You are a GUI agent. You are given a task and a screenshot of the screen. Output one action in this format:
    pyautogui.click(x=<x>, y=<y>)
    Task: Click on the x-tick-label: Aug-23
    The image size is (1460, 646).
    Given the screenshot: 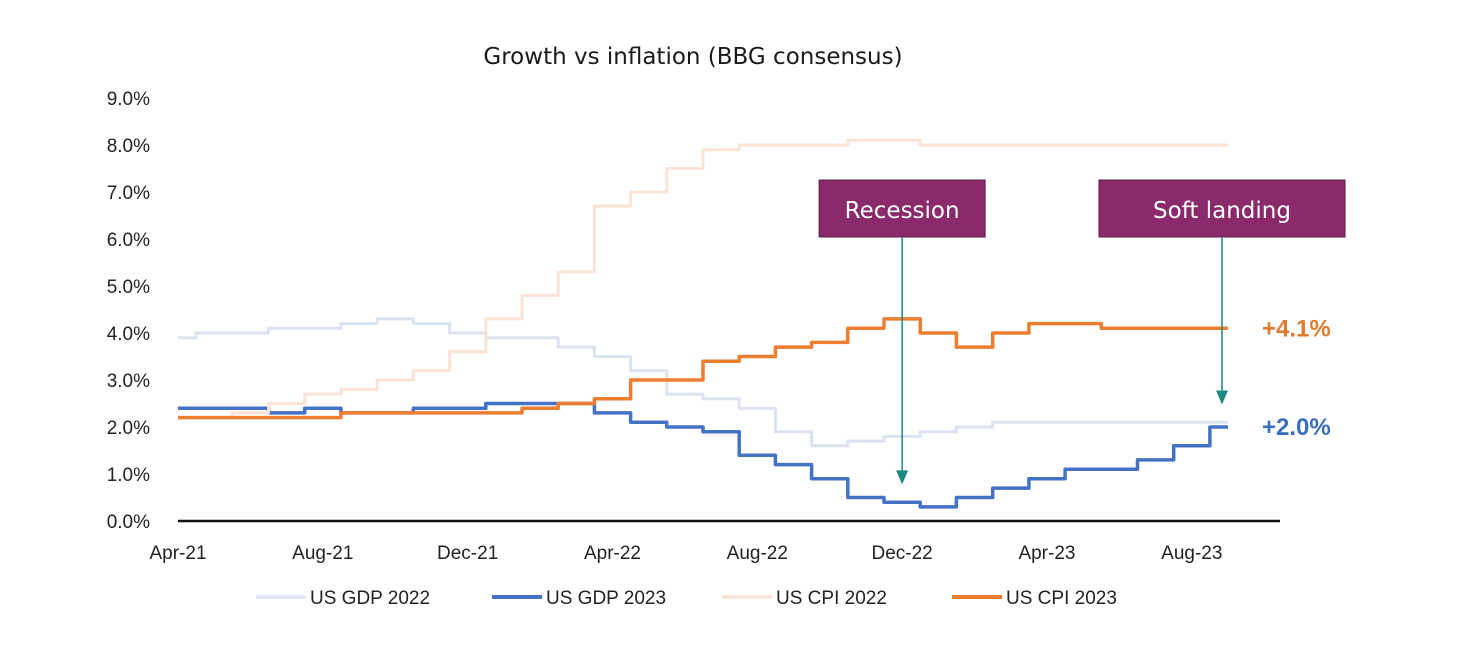 What is the action you would take?
    pyautogui.click(x=1191, y=553)
    